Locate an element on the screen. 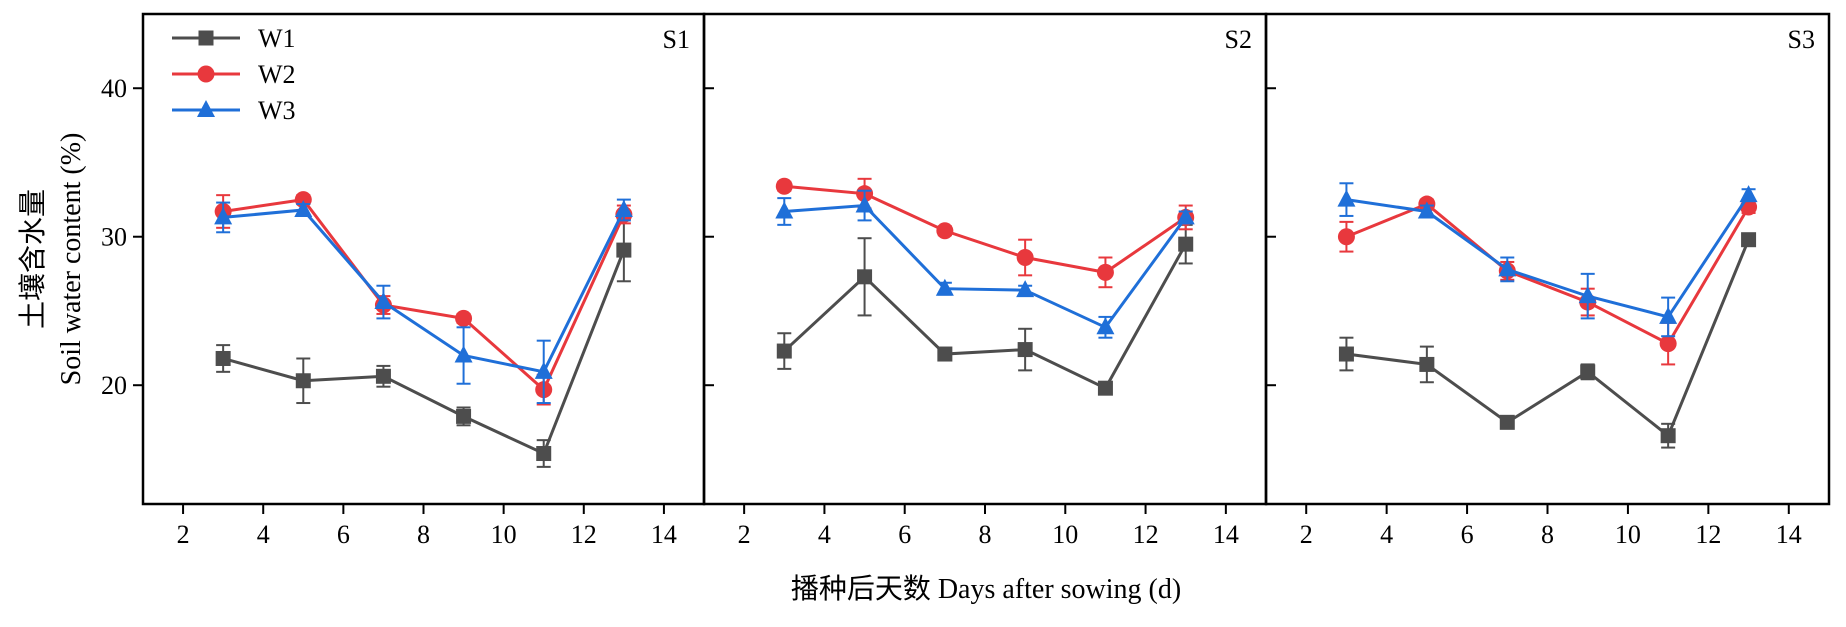  panel-s3-w3-line is located at coordinates (1548, 256).